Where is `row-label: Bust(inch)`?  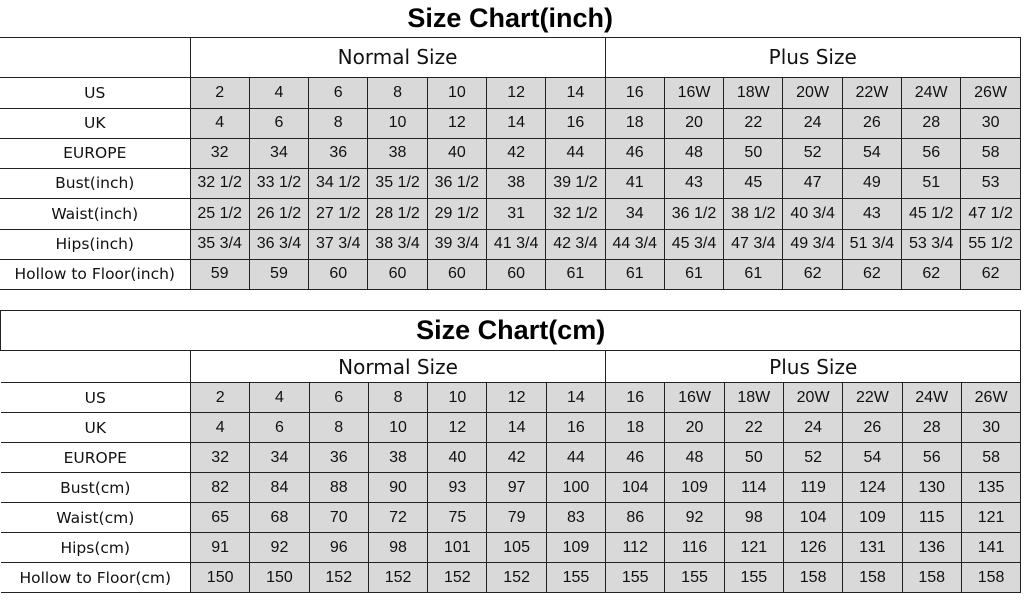 row-label: Bust(inch) is located at coordinates (95, 183).